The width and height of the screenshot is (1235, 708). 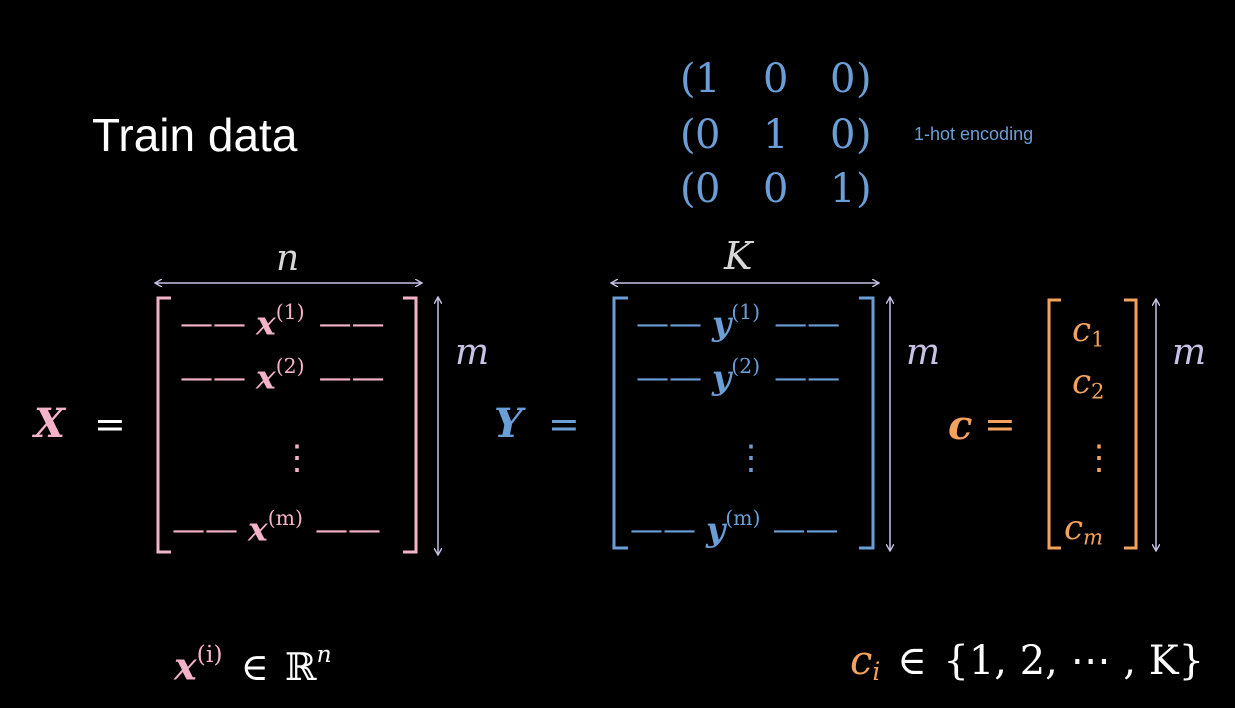 I want to click on y-right-bracket, so click(x=867, y=423).